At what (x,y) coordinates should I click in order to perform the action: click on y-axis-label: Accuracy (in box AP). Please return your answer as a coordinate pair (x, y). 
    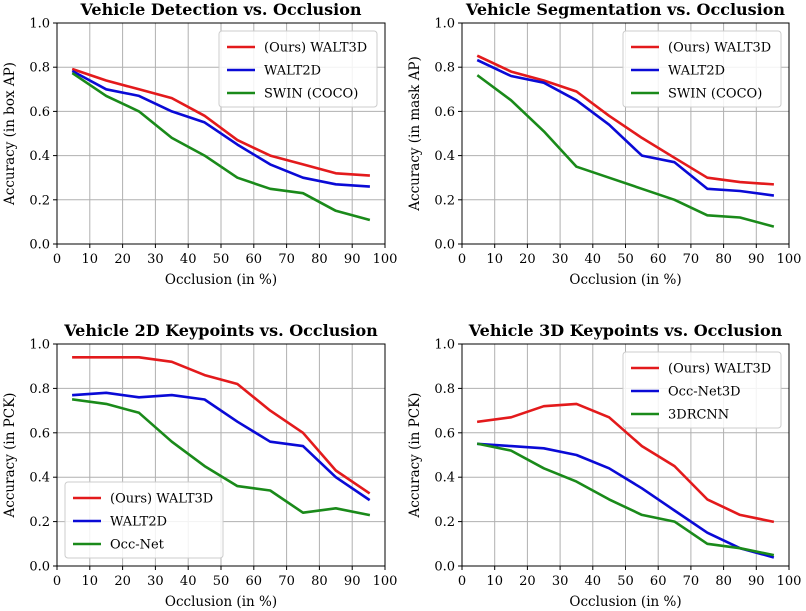
    Looking at the image, I should click on (10, 134).